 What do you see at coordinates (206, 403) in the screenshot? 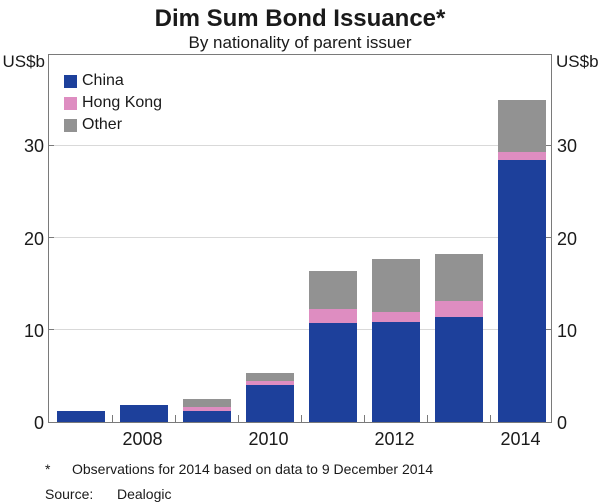
I see `bar-segment-2009-other` at bounding box center [206, 403].